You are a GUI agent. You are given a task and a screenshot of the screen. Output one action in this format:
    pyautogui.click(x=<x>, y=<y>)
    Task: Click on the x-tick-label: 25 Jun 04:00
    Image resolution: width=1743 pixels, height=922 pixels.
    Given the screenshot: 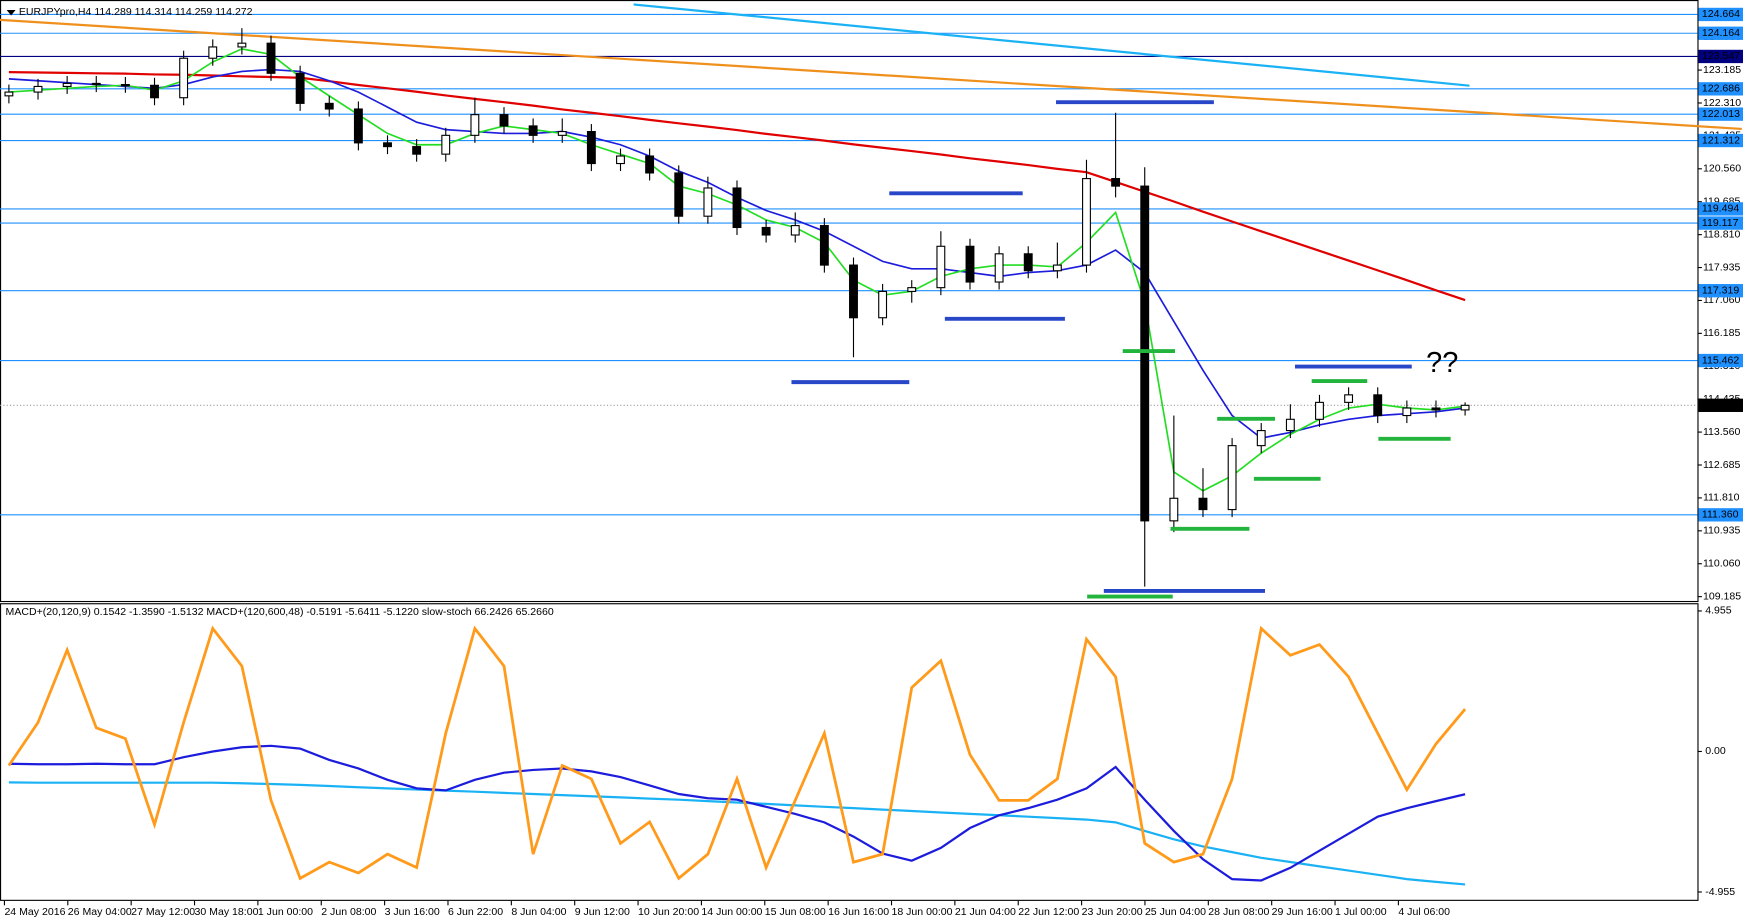 What is the action you would take?
    pyautogui.click(x=1175, y=912)
    